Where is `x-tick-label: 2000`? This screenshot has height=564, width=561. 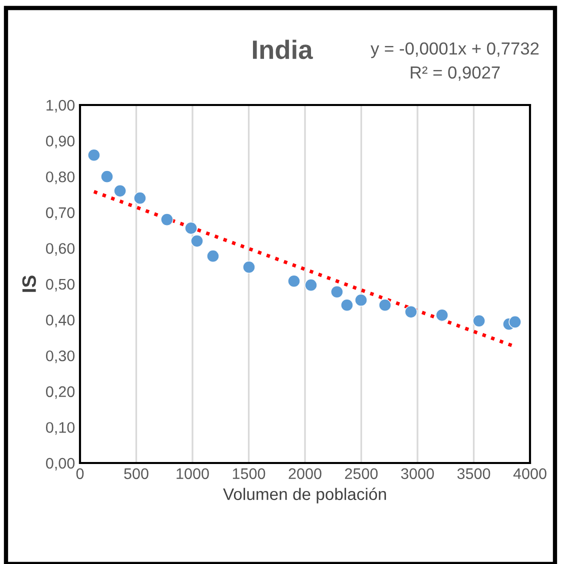
x-tick-label: 2000 is located at coordinates (305, 474).